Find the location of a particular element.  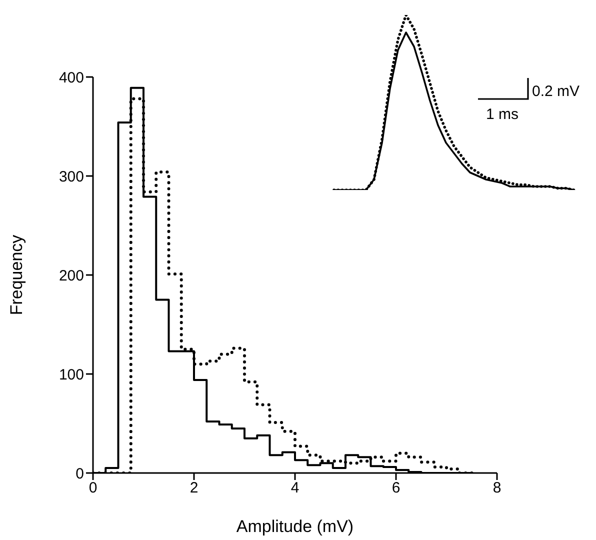

y-tick-label: 0 is located at coordinates (80, 473).